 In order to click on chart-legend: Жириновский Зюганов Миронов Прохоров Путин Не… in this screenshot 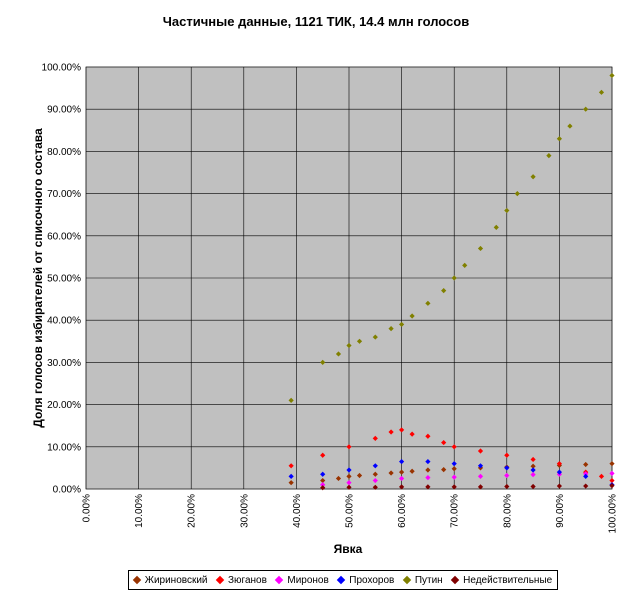, I will do `click(343, 580)`.